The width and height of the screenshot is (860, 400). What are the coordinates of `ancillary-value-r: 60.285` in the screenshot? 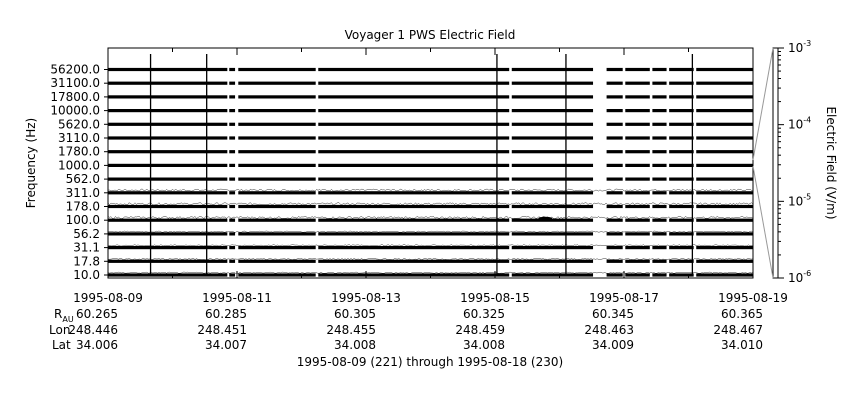 It's located at (226, 314).